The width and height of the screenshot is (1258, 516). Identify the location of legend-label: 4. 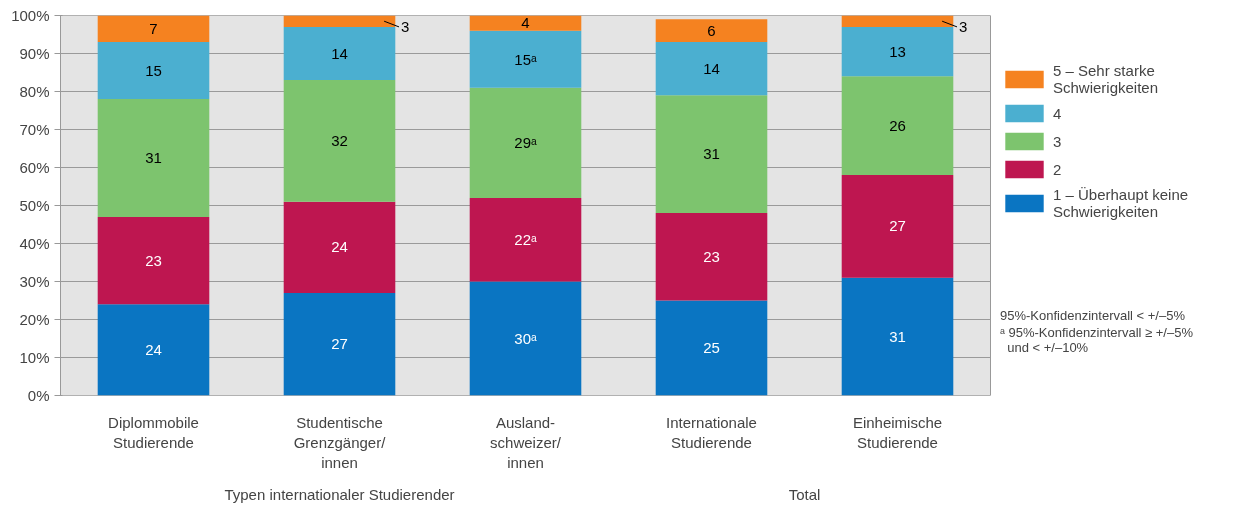
(1058, 113).